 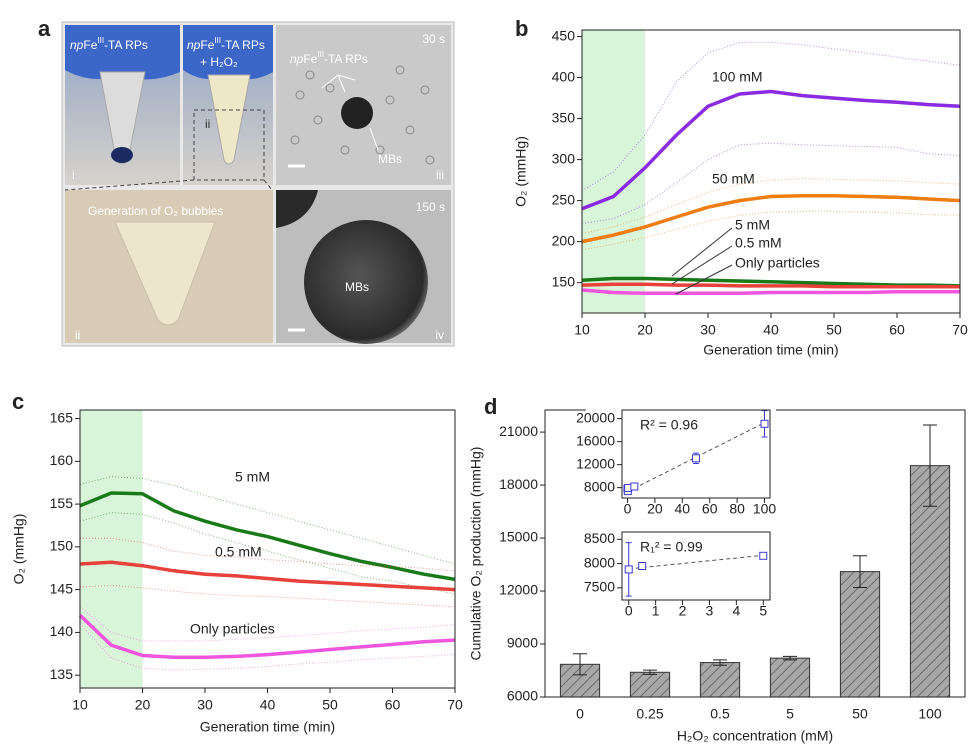 What do you see at coordinates (297, 209) in the screenshot?
I see `microbubble` at bounding box center [297, 209].